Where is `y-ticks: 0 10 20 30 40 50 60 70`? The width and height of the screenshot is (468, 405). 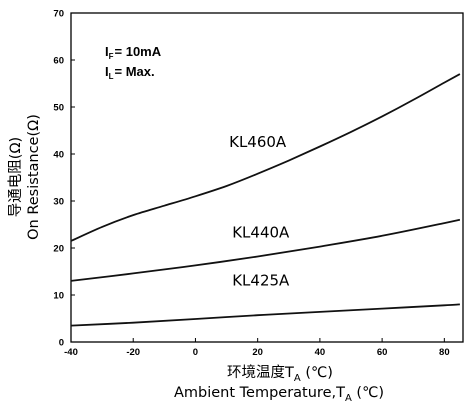
y-ticks: 0 10 20 30 40 50 60 70 is located at coordinates (64, 179).